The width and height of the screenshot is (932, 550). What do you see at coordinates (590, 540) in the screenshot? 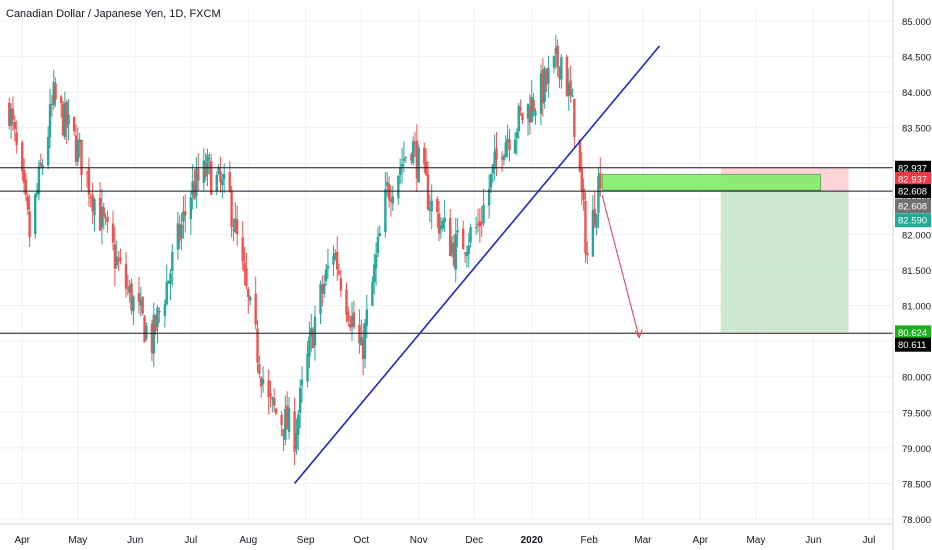
I see `x-tick-label: Feb` at bounding box center [590, 540].